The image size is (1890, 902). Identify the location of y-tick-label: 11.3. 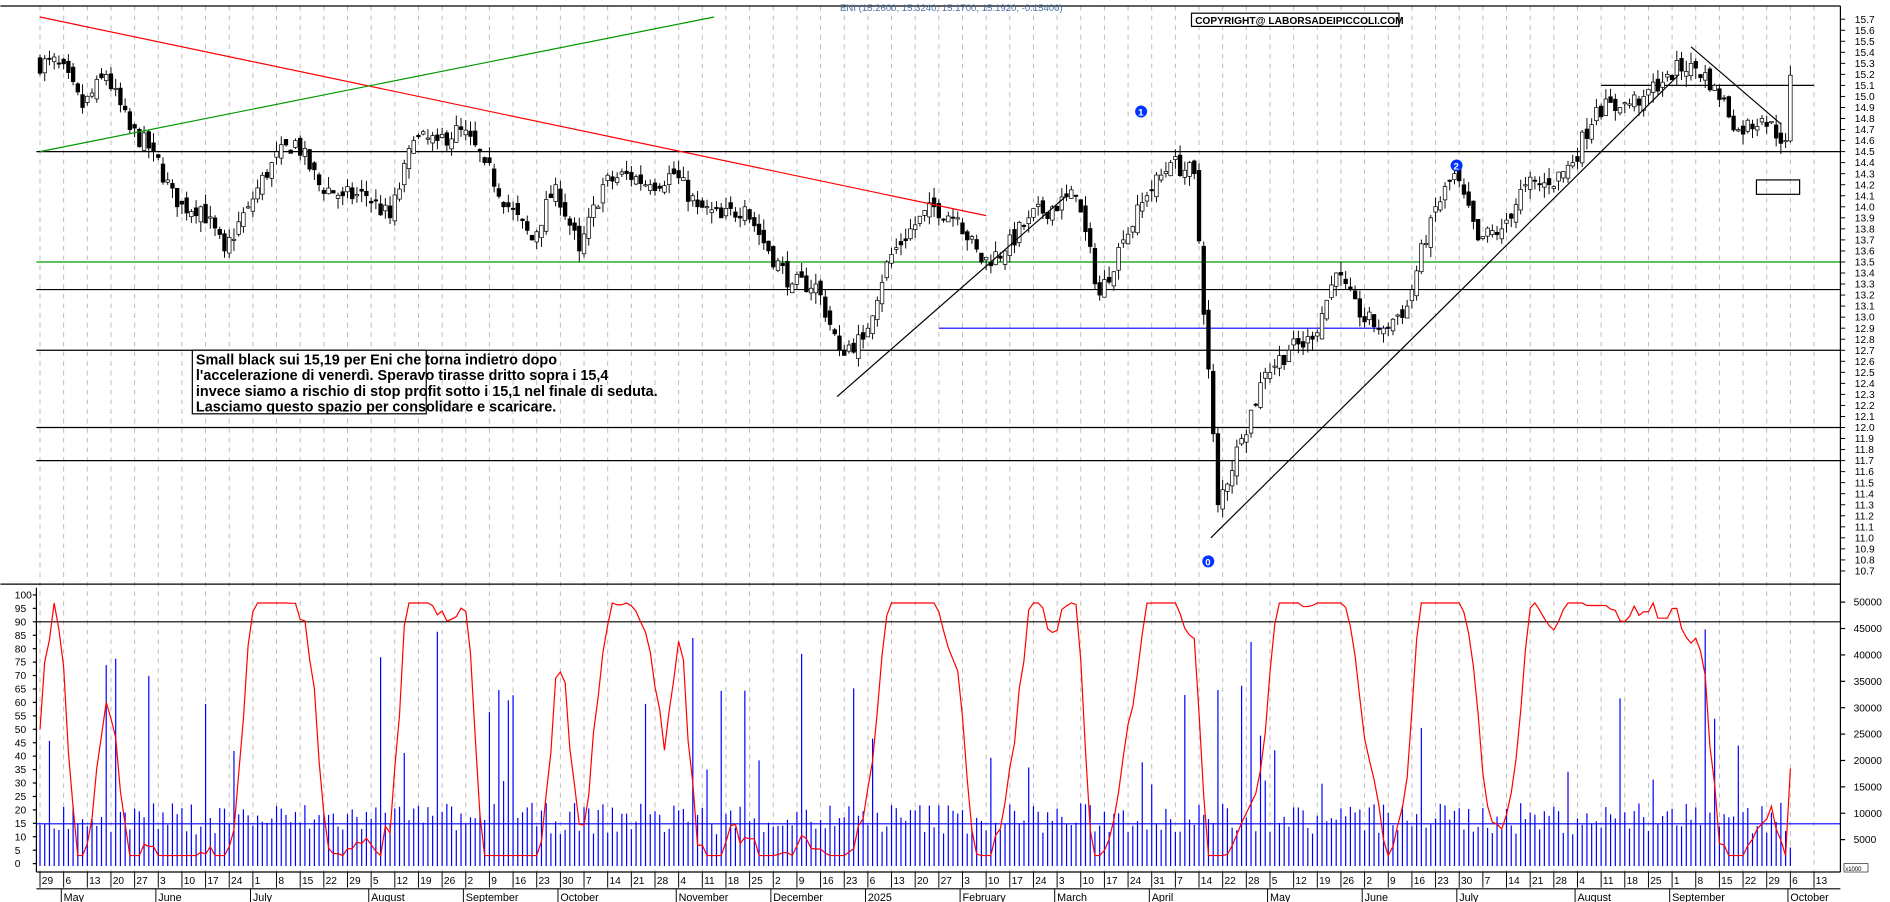
(1864, 505).